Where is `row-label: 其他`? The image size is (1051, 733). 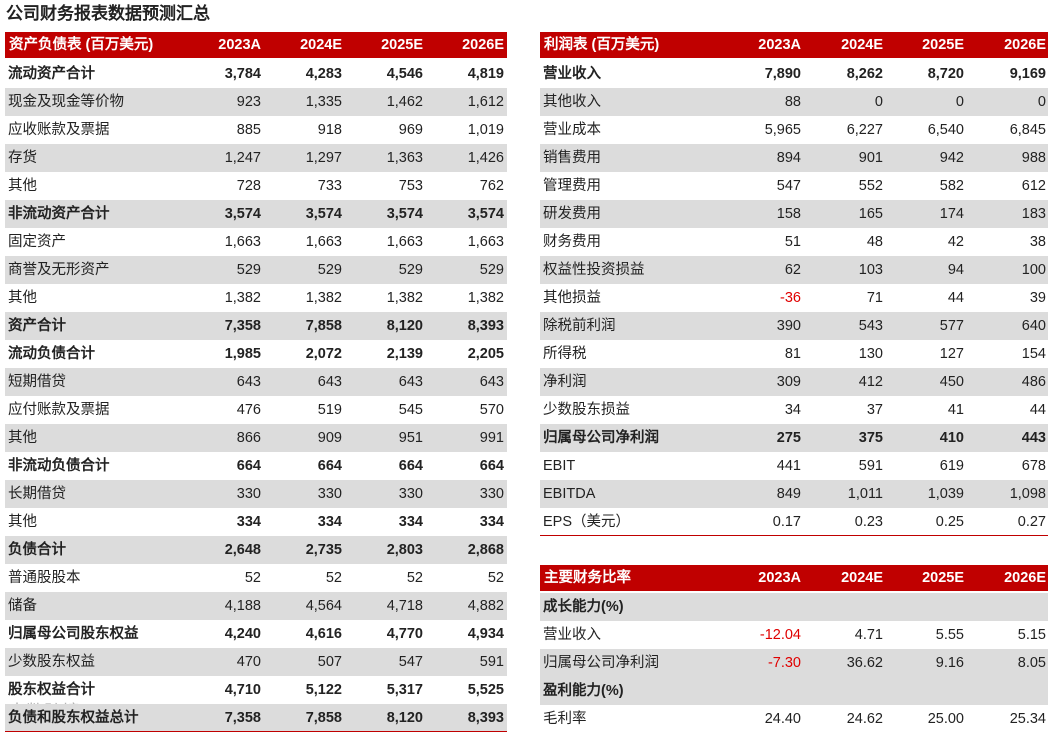 row-label: 其他 is located at coordinates (22, 438).